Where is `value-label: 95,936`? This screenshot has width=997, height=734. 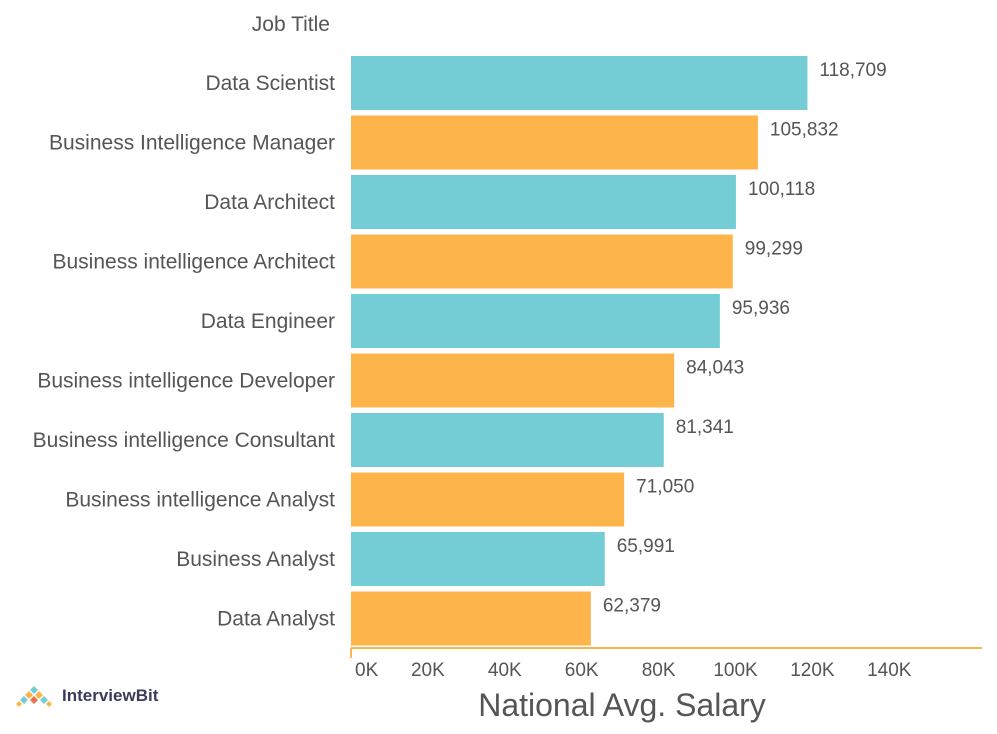
value-label: 95,936 is located at coordinates (761, 308).